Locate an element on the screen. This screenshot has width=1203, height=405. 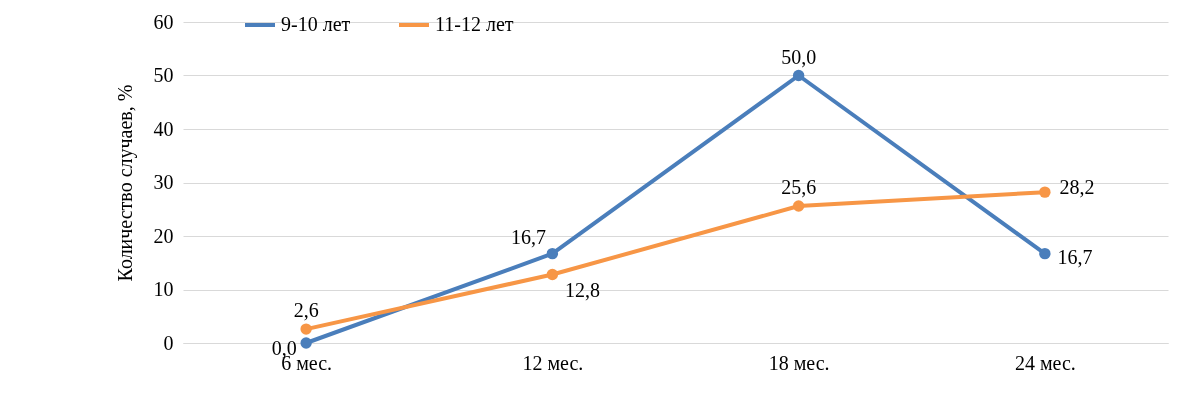
legend-label: 9-10 лет is located at coordinates (316, 24).